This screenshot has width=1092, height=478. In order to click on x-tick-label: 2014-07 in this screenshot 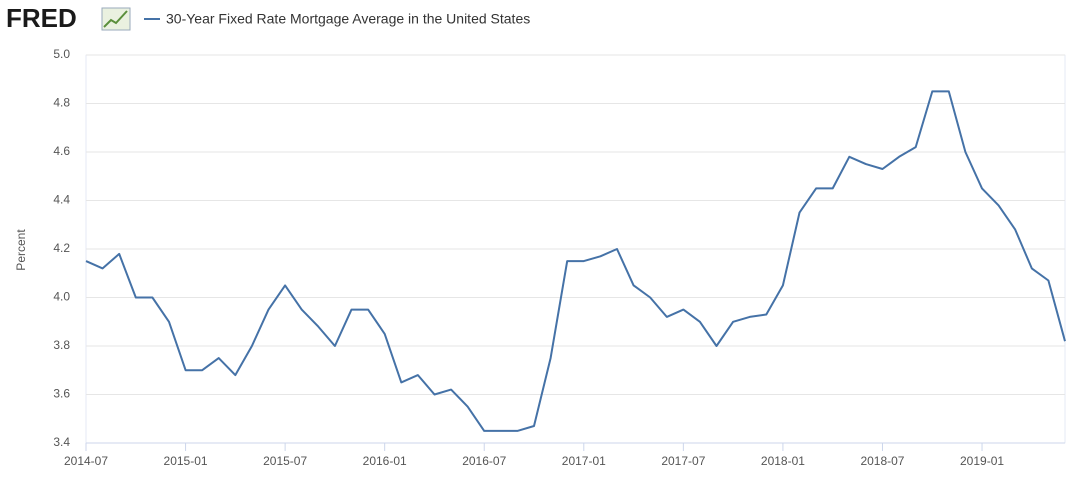, I will do `click(86, 461)`.